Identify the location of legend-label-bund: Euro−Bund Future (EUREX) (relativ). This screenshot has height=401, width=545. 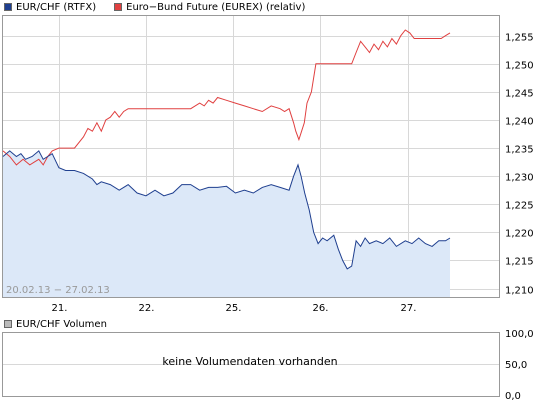
(216, 7).